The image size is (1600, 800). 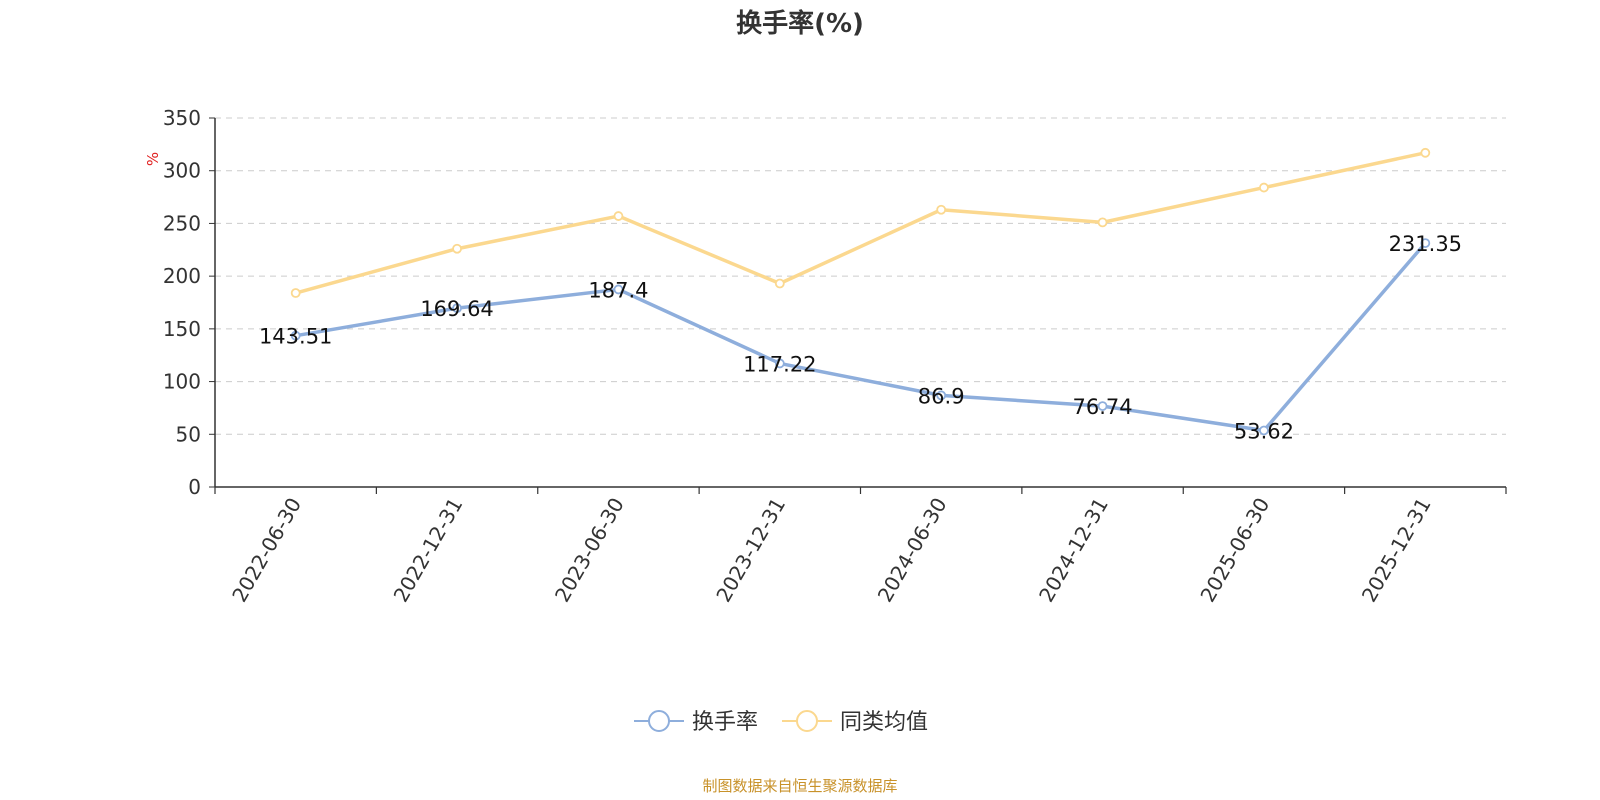 I want to click on x-tick-label: 2023-12-31, so click(x=750, y=550).